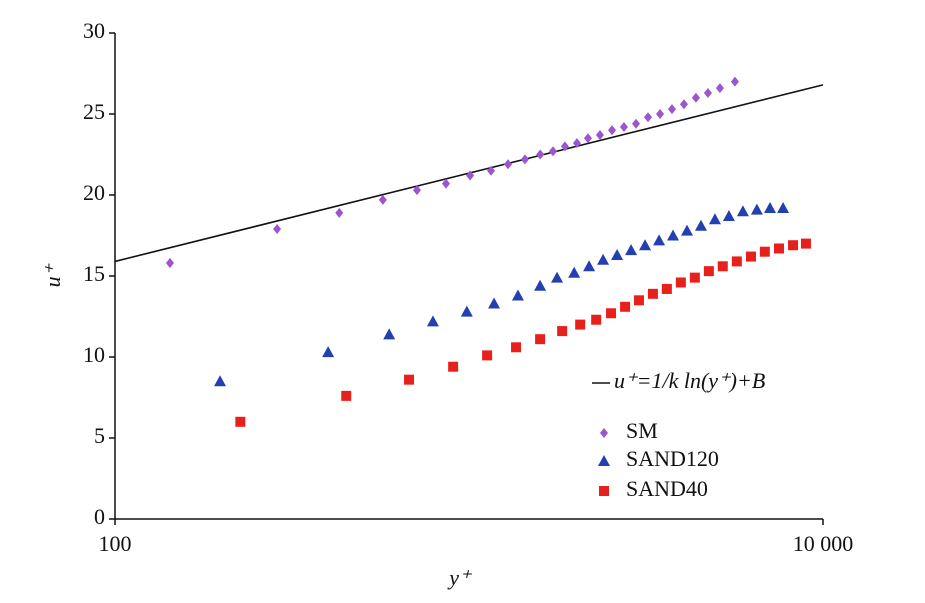 The width and height of the screenshot is (925, 603). I want to click on legend-label: SM, so click(642, 430).